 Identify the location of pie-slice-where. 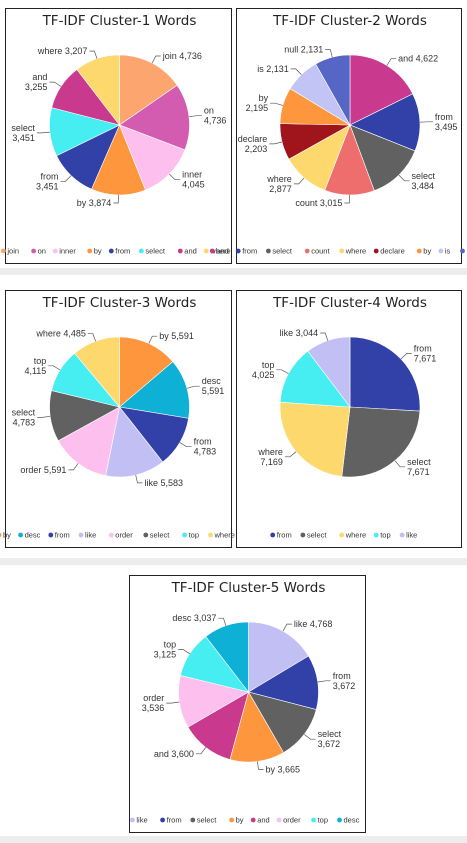
(315, 439).